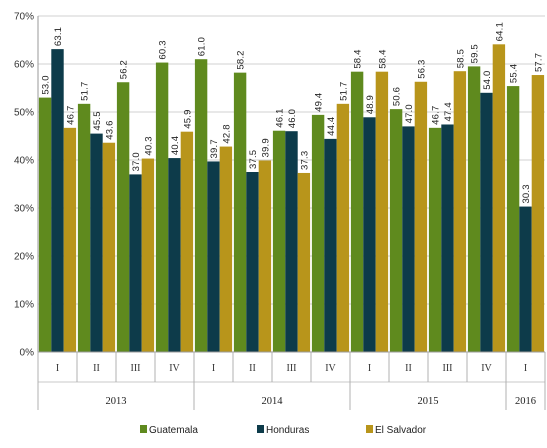  Describe the element at coordinates (124, 69) in the screenshot. I see `data-label: 56.2` at that location.